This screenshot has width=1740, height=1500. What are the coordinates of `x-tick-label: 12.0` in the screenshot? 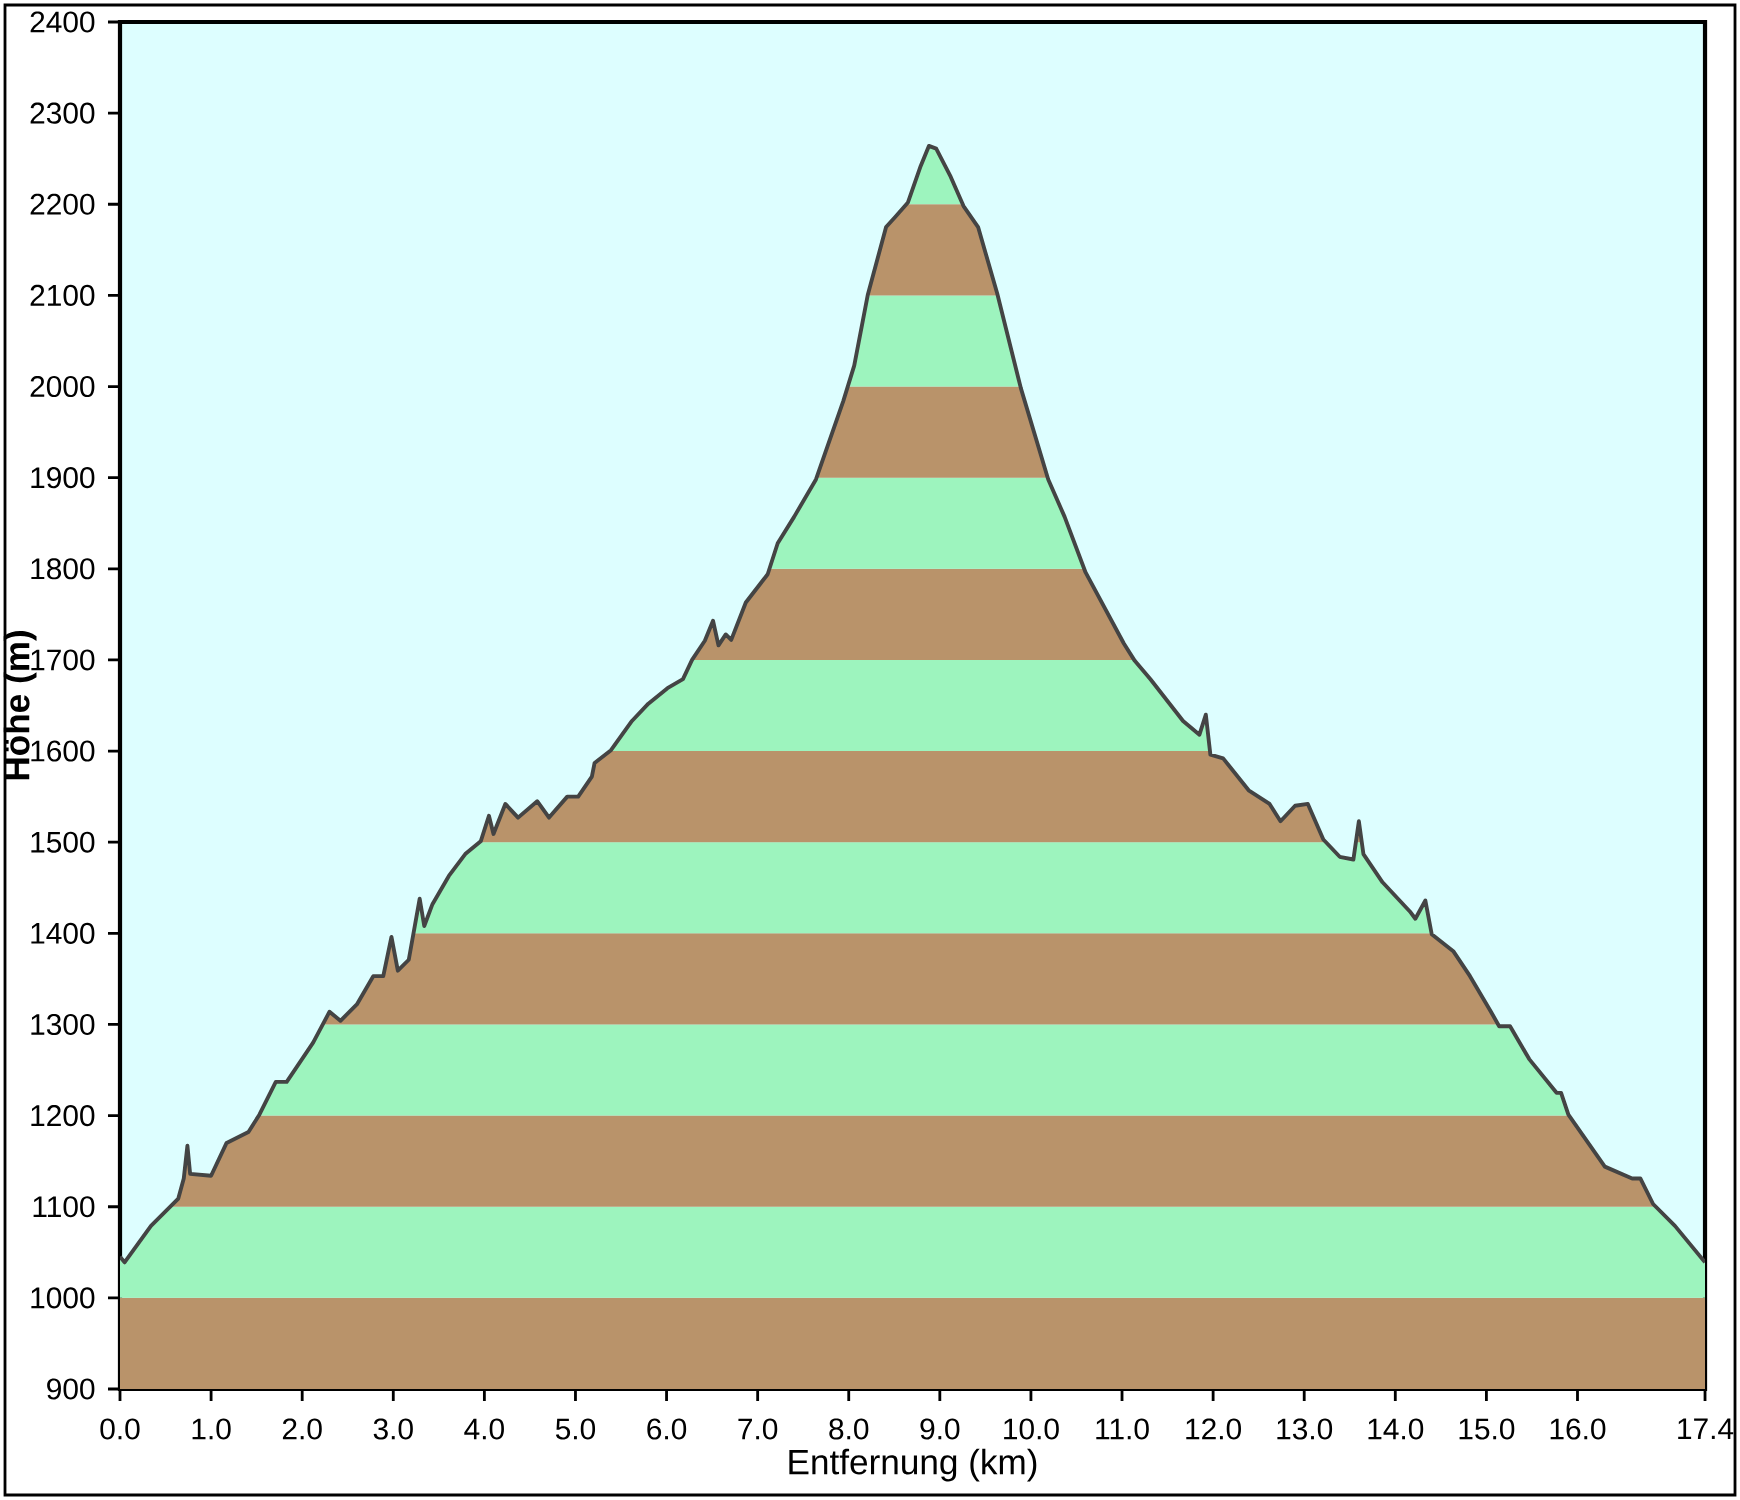 It's located at (1213, 1429).